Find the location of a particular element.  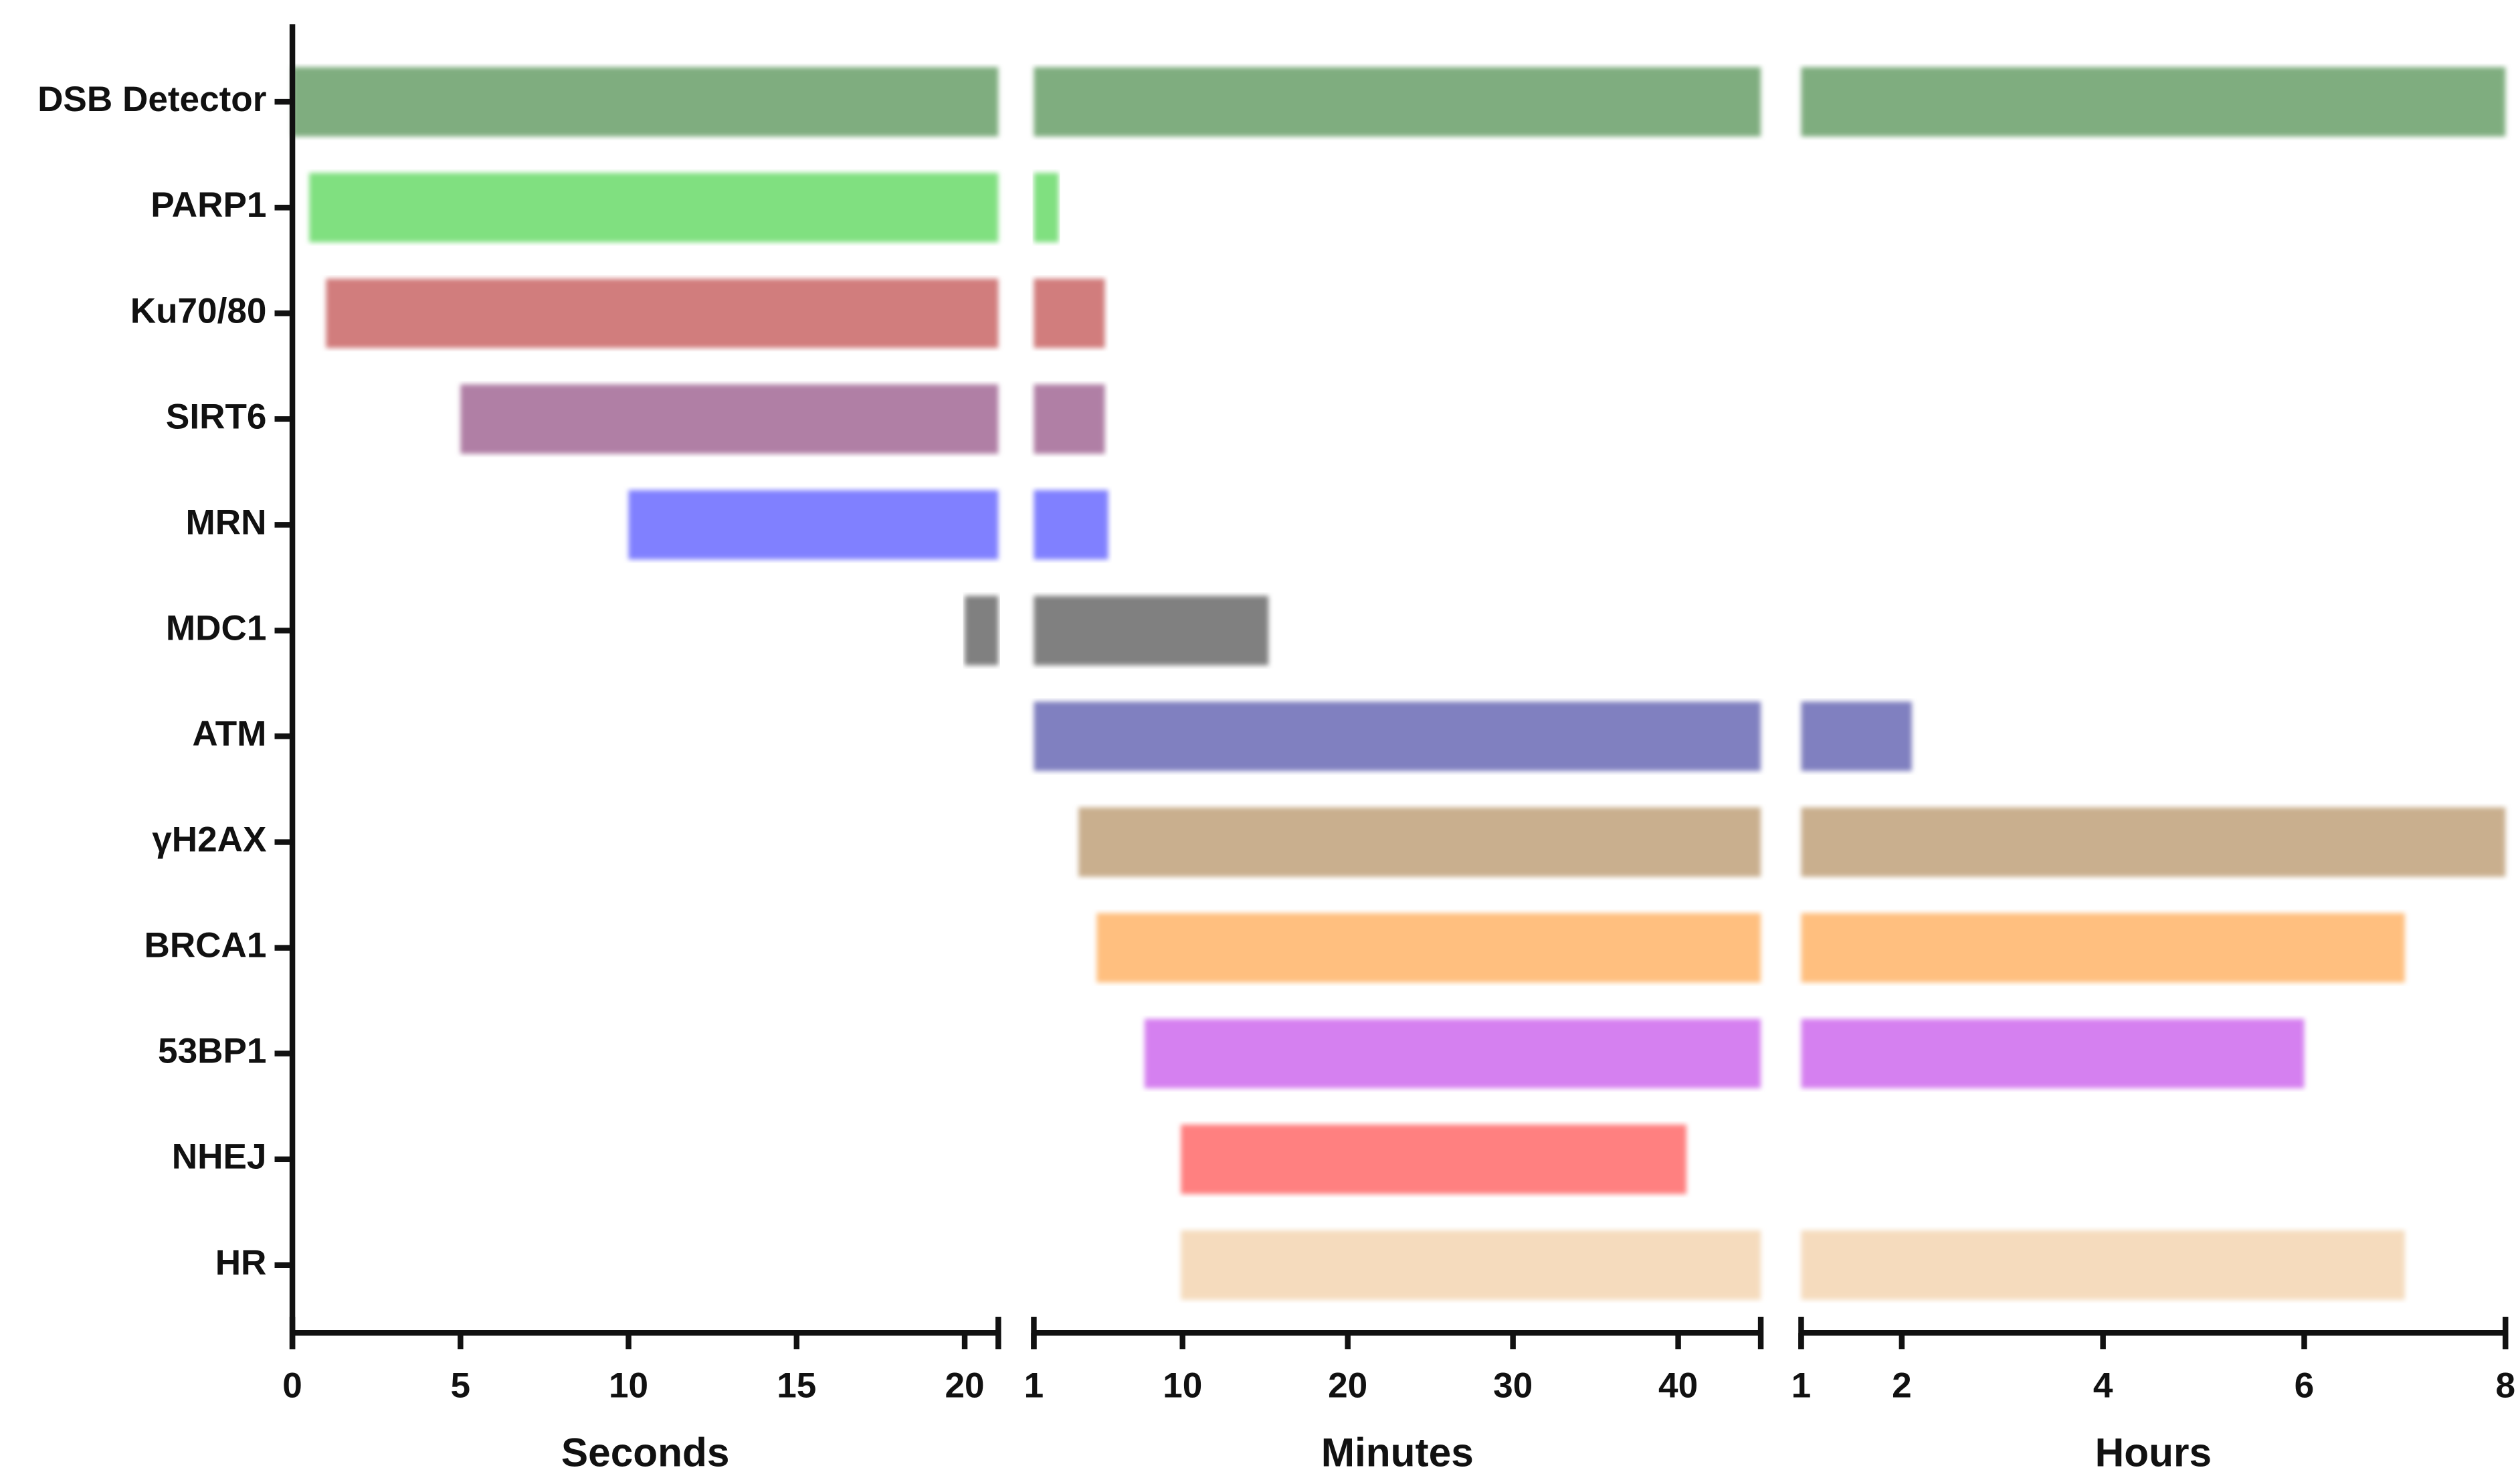

x-axis-label: Hours is located at coordinates (2154, 1452).